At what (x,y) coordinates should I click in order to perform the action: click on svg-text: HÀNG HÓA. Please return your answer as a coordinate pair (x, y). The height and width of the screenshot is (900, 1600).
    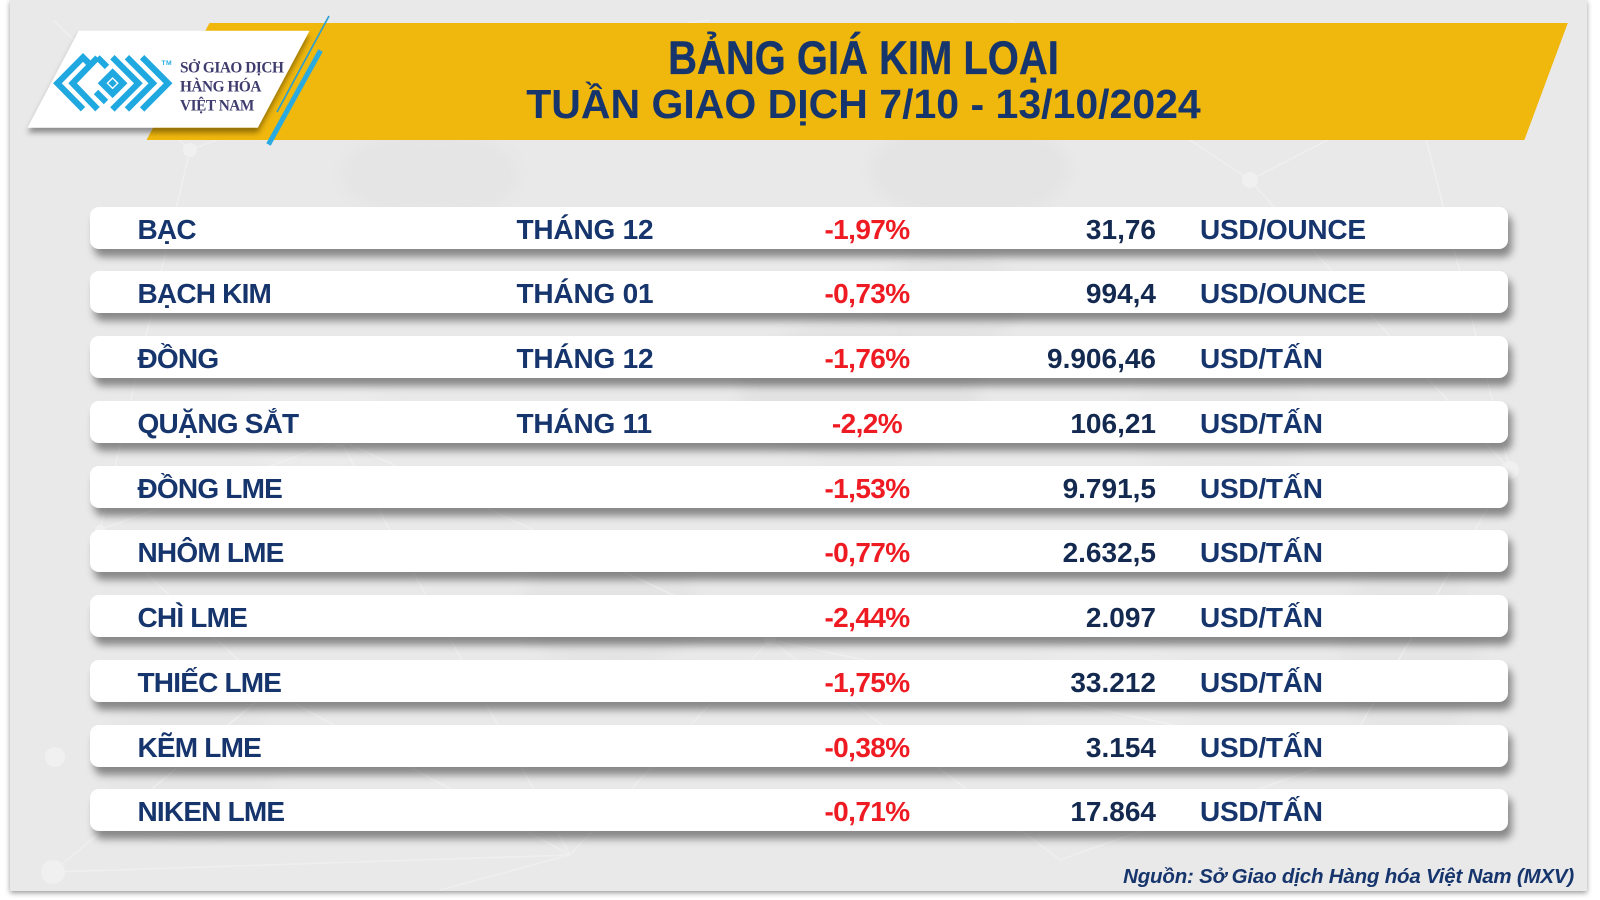
    Looking at the image, I should click on (220, 87).